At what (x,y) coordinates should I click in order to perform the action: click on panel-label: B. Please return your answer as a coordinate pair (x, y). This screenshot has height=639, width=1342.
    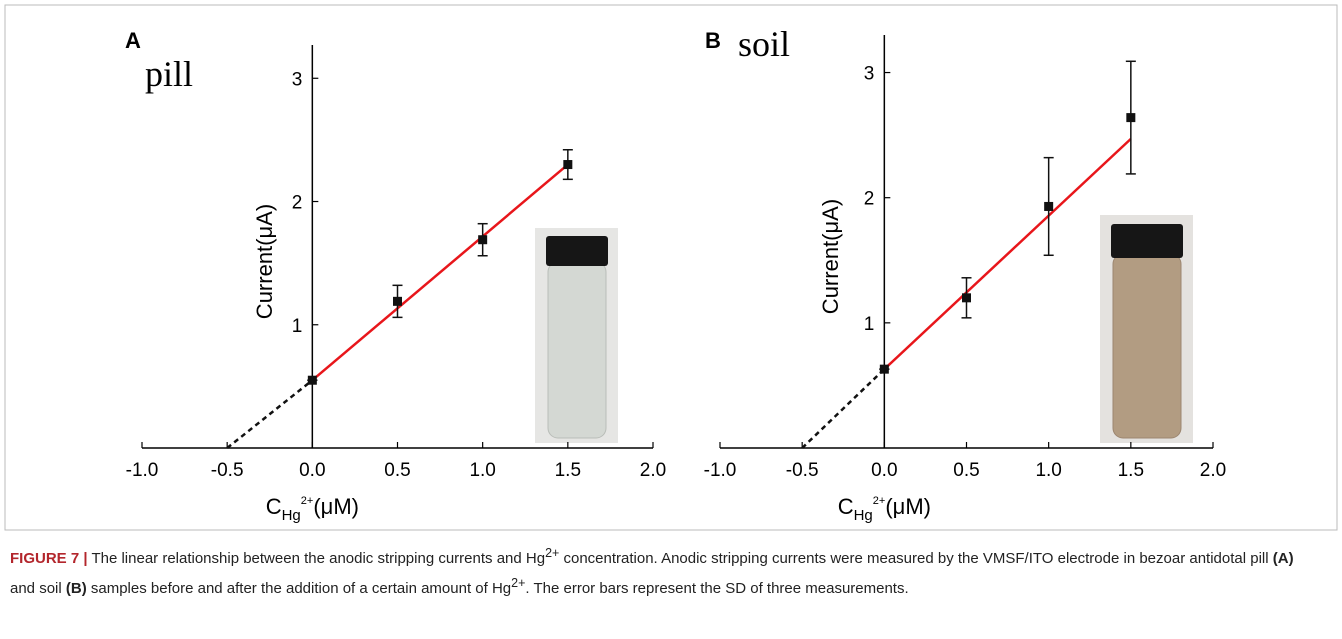
    Looking at the image, I should click on (713, 40).